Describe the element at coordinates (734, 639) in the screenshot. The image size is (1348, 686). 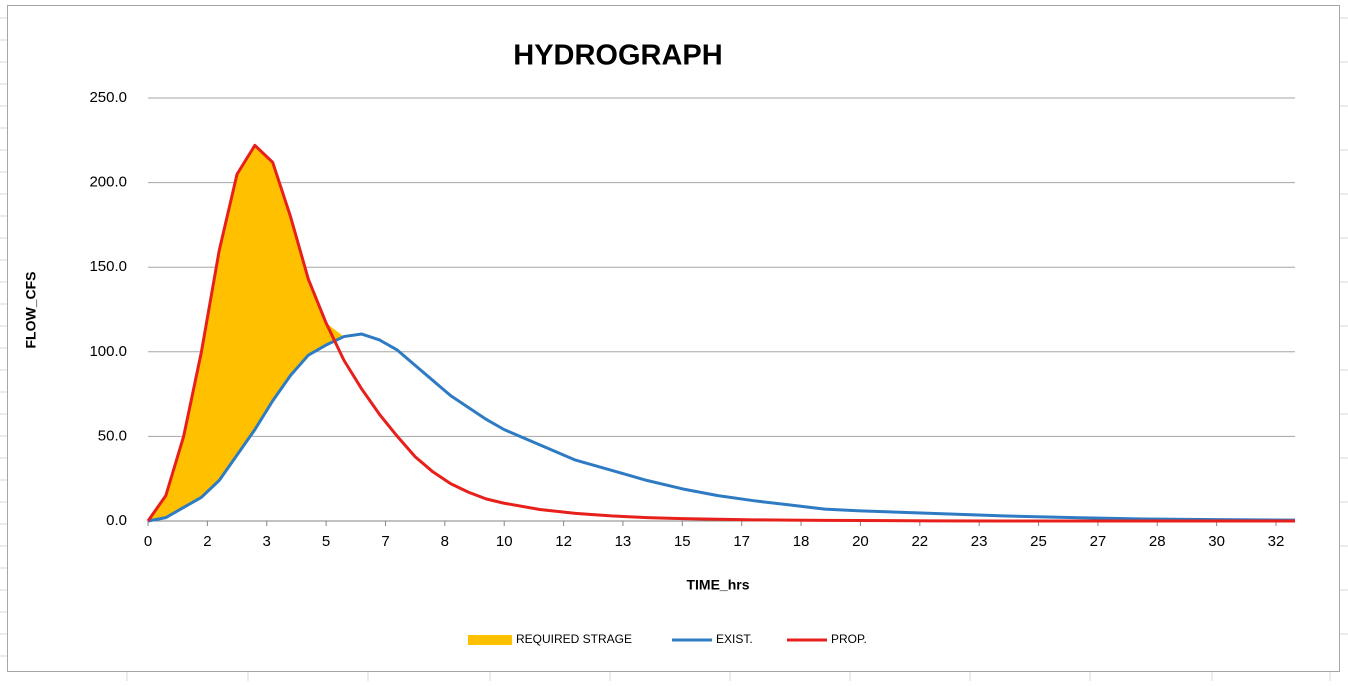
I see `legend-label: EXIST.` at that location.